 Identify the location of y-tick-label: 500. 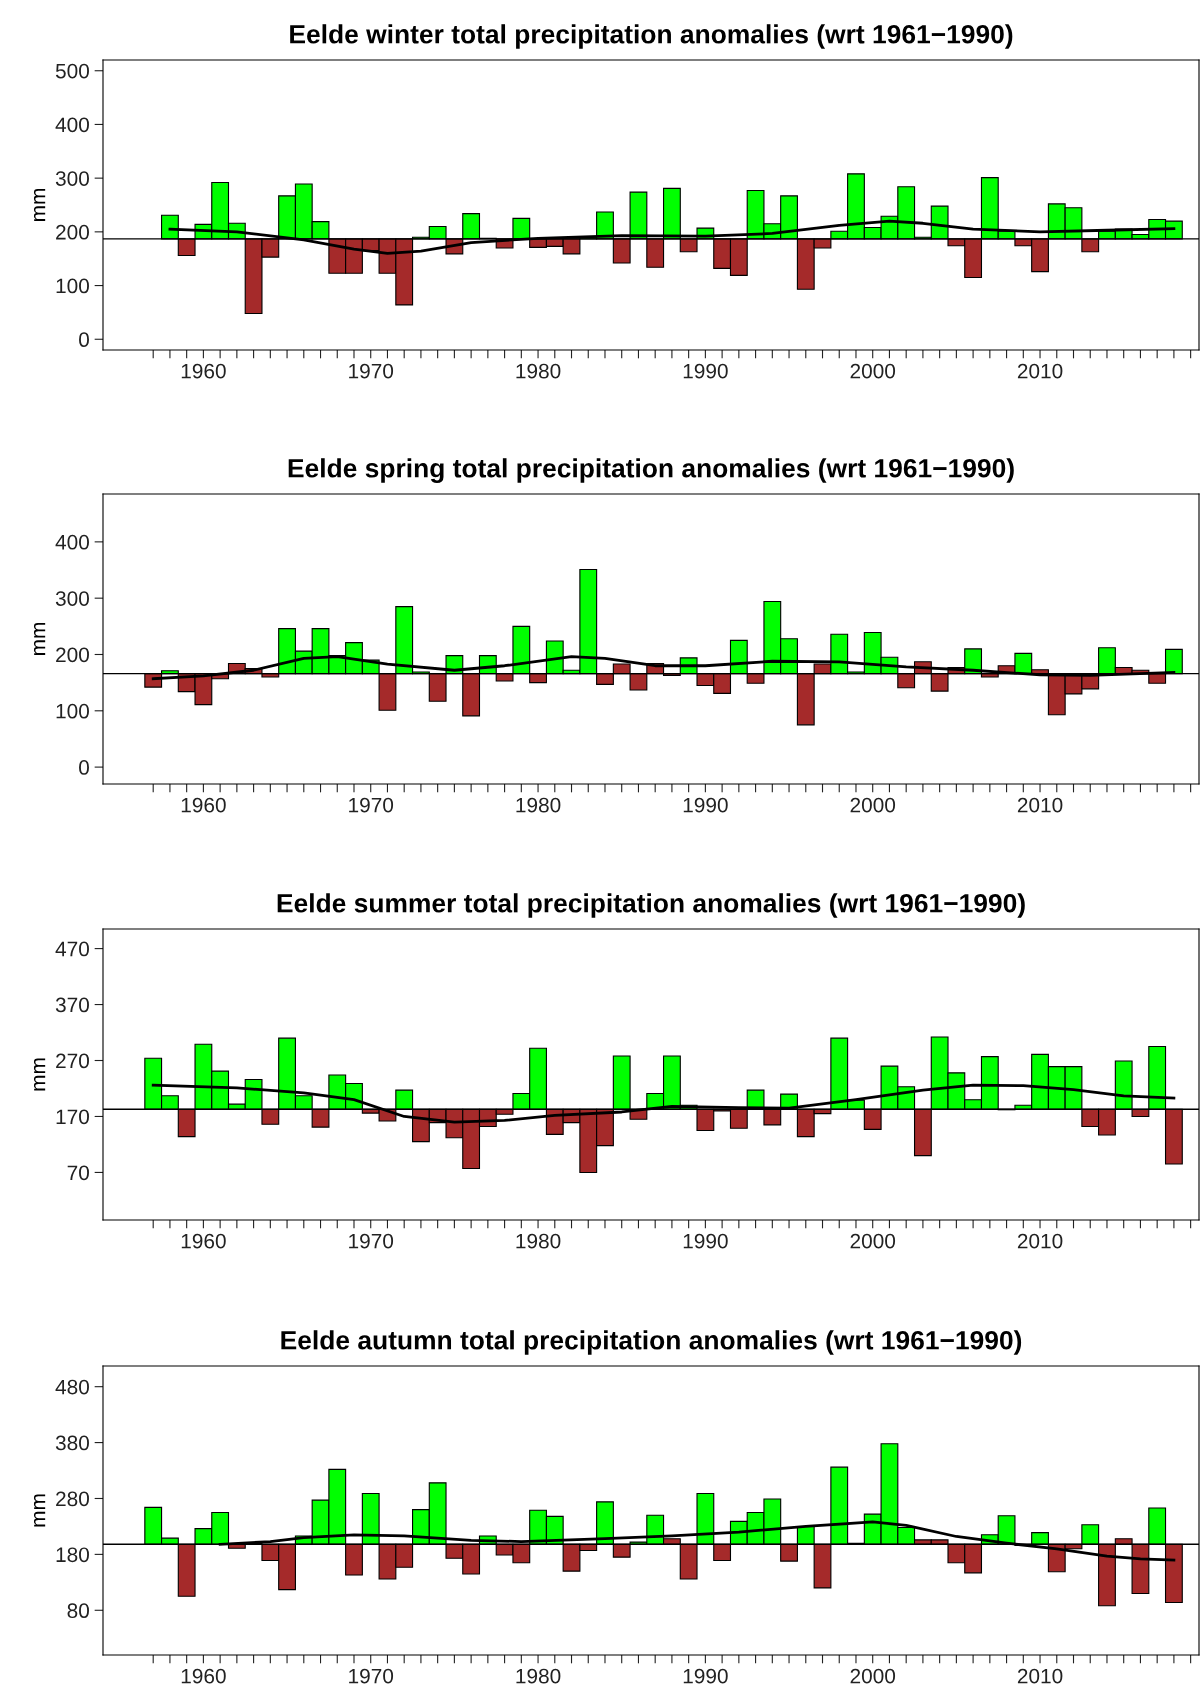
(72, 71).